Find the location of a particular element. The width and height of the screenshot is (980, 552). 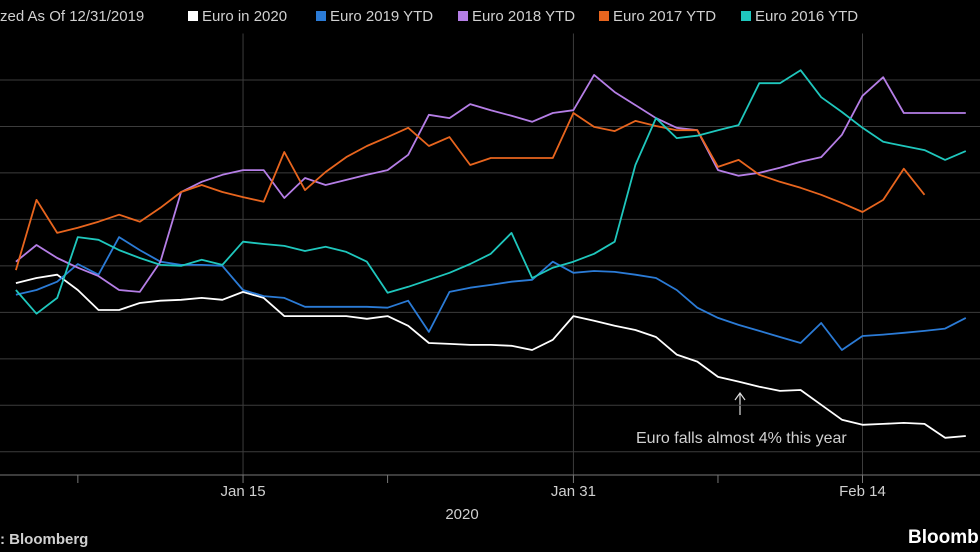

source: : Bloomberg is located at coordinates (44, 539).